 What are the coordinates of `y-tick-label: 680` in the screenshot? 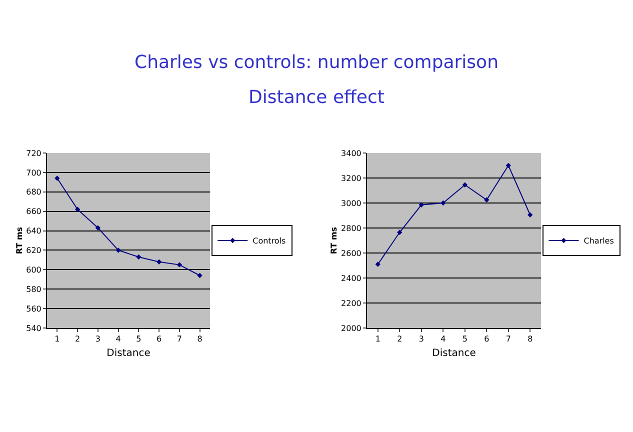 It's located at (34, 192).